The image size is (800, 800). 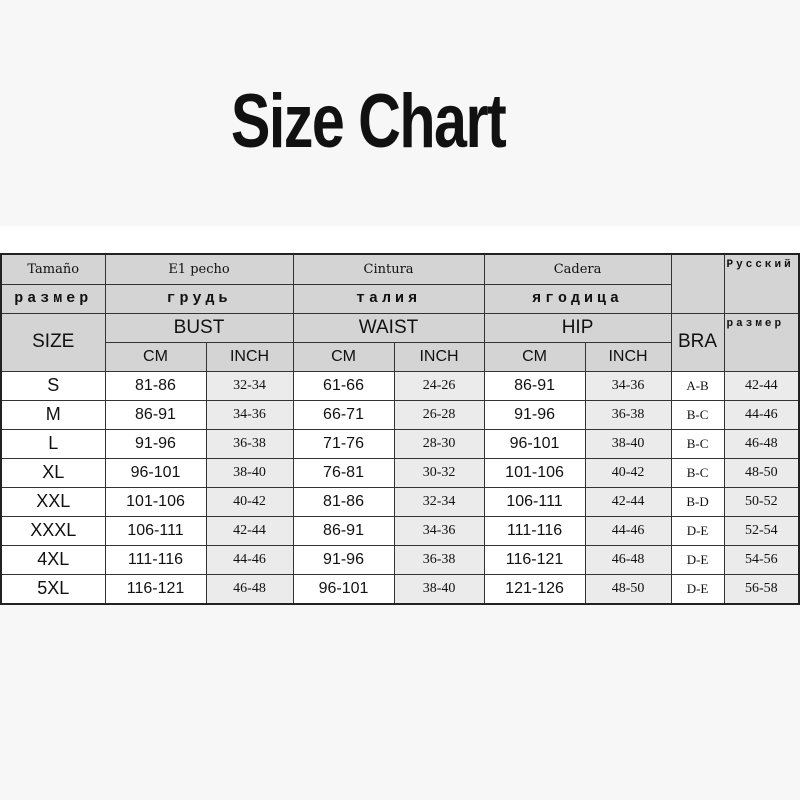 What do you see at coordinates (439, 414) in the screenshot?
I see `cell-waist-inch: 26-28` at bounding box center [439, 414].